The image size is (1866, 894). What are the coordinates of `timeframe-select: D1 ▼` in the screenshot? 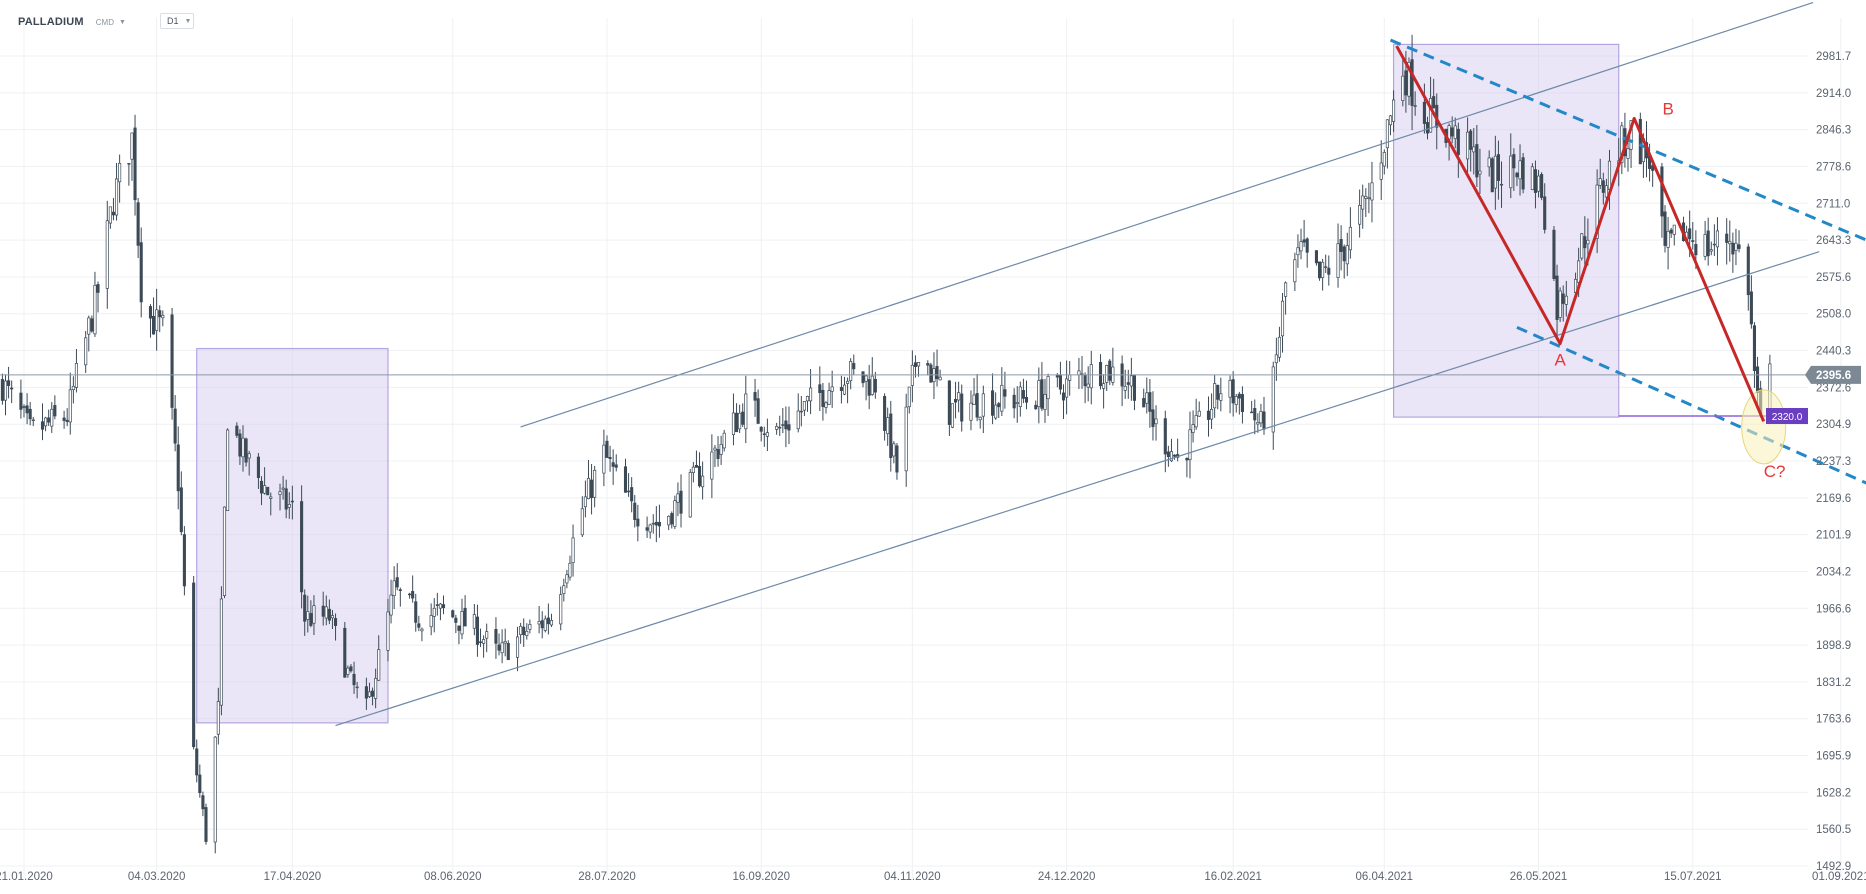 It's located at (177, 21).